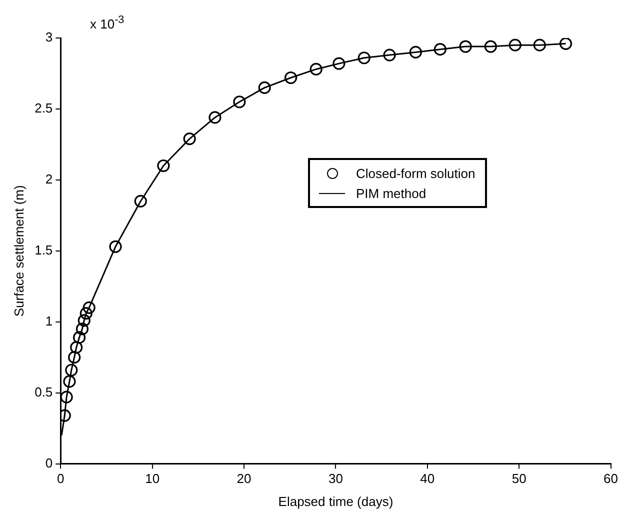 The image size is (629, 522). What do you see at coordinates (43, 108) in the screenshot?
I see `y-tick-label: 2.5` at bounding box center [43, 108].